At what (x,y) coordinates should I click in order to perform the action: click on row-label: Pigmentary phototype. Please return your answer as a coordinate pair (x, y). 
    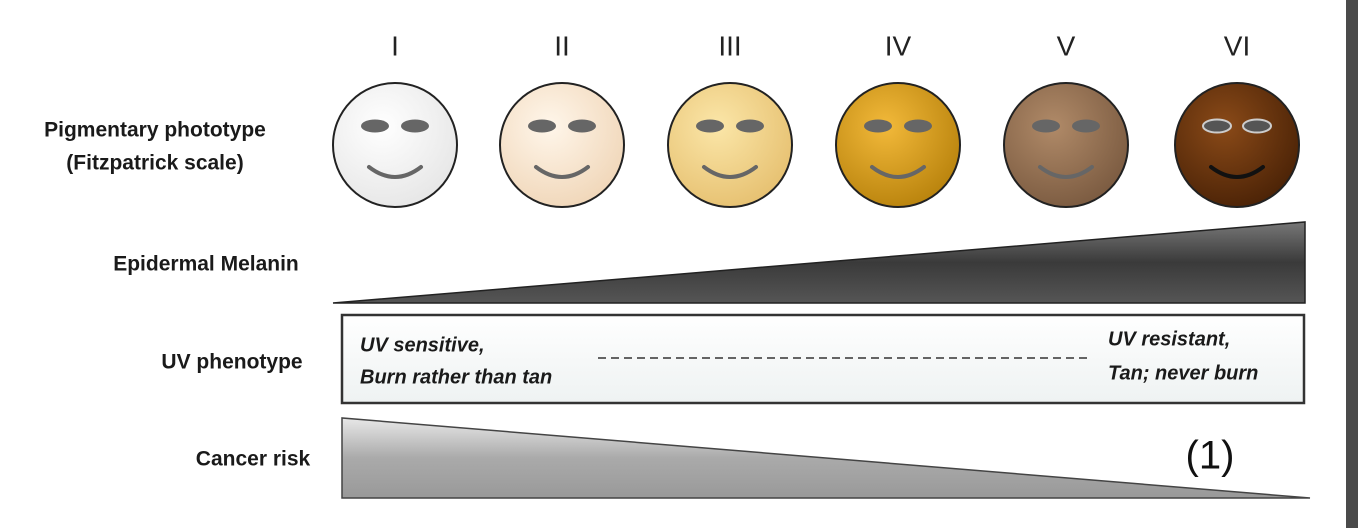
    Looking at the image, I should click on (155, 130).